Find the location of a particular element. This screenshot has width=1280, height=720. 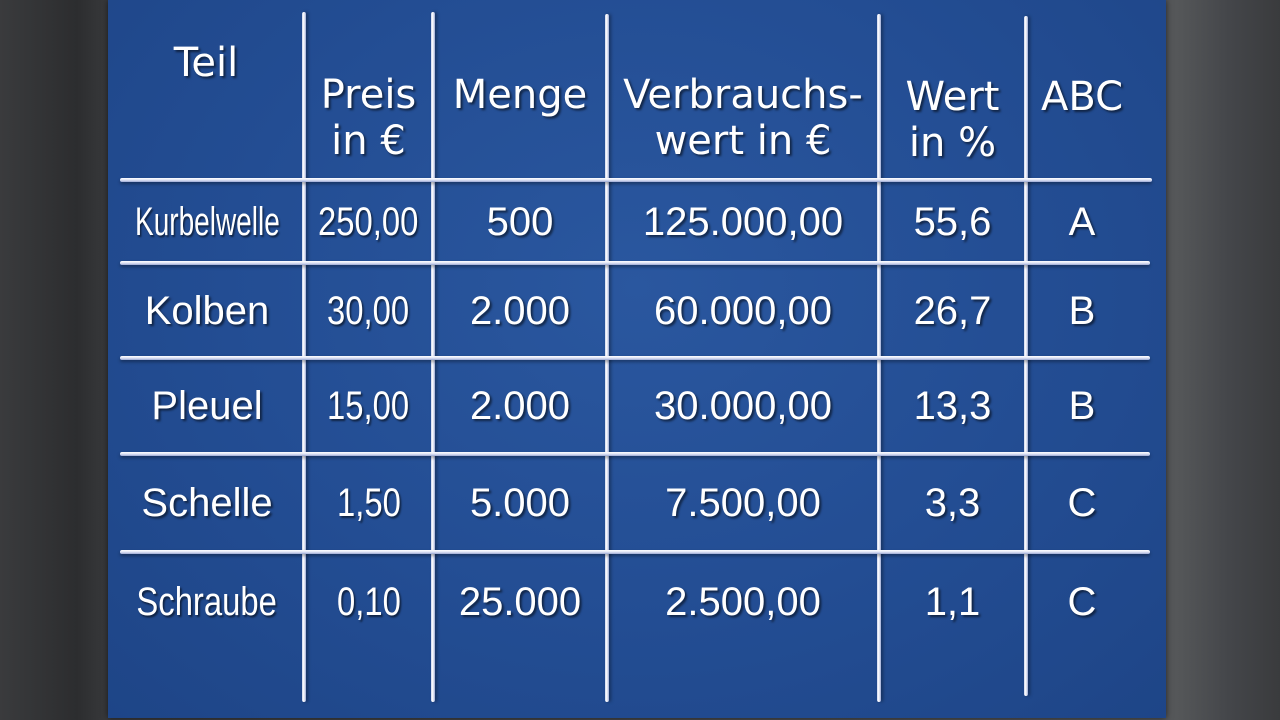

cell-text: 30.000,00 is located at coordinates (743, 405).